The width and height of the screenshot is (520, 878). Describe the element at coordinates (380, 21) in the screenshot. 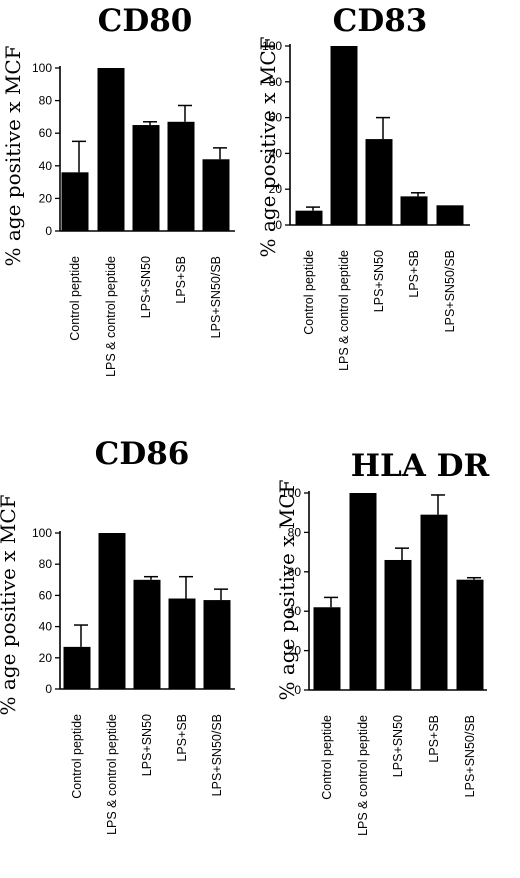

I see `chart-title: CD83` at that location.